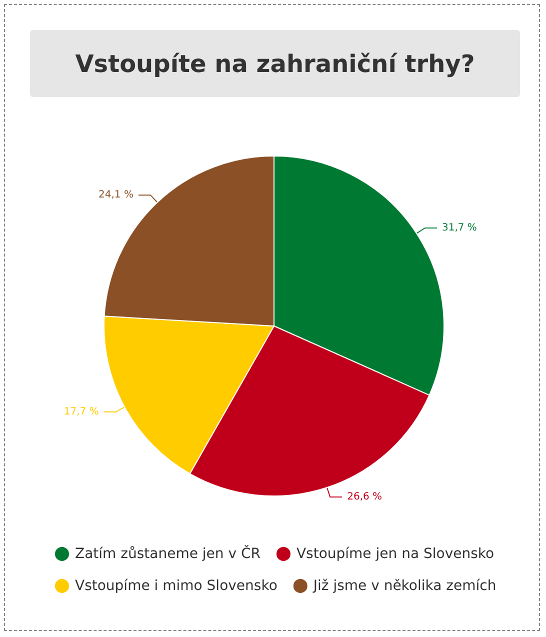 This screenshot has width=546, height=637. Describe the element at coordinates (395, 554) in the screenshot. I see `legend-label: Vstoupíme jen na Slovensko` at that location.